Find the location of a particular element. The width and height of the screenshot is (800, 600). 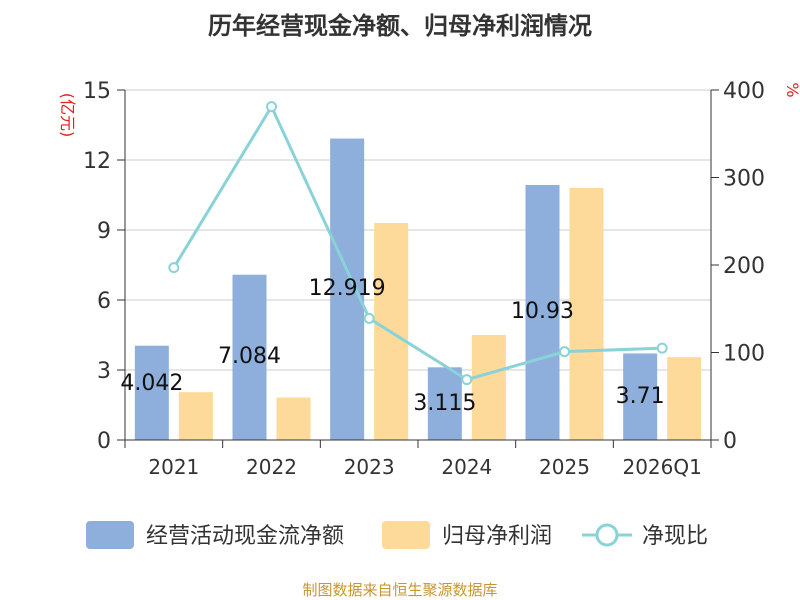

data-label: 12.919 is located at coordinates (347, 288).